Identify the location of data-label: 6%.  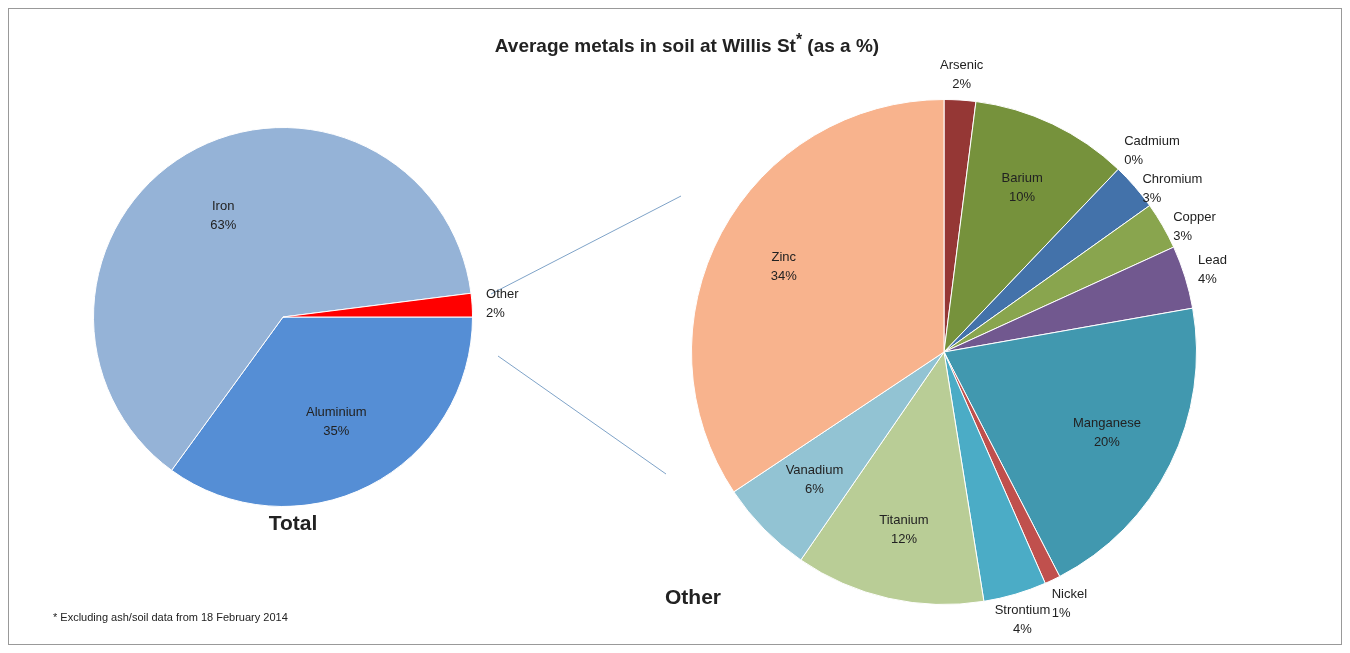
(815, 489).